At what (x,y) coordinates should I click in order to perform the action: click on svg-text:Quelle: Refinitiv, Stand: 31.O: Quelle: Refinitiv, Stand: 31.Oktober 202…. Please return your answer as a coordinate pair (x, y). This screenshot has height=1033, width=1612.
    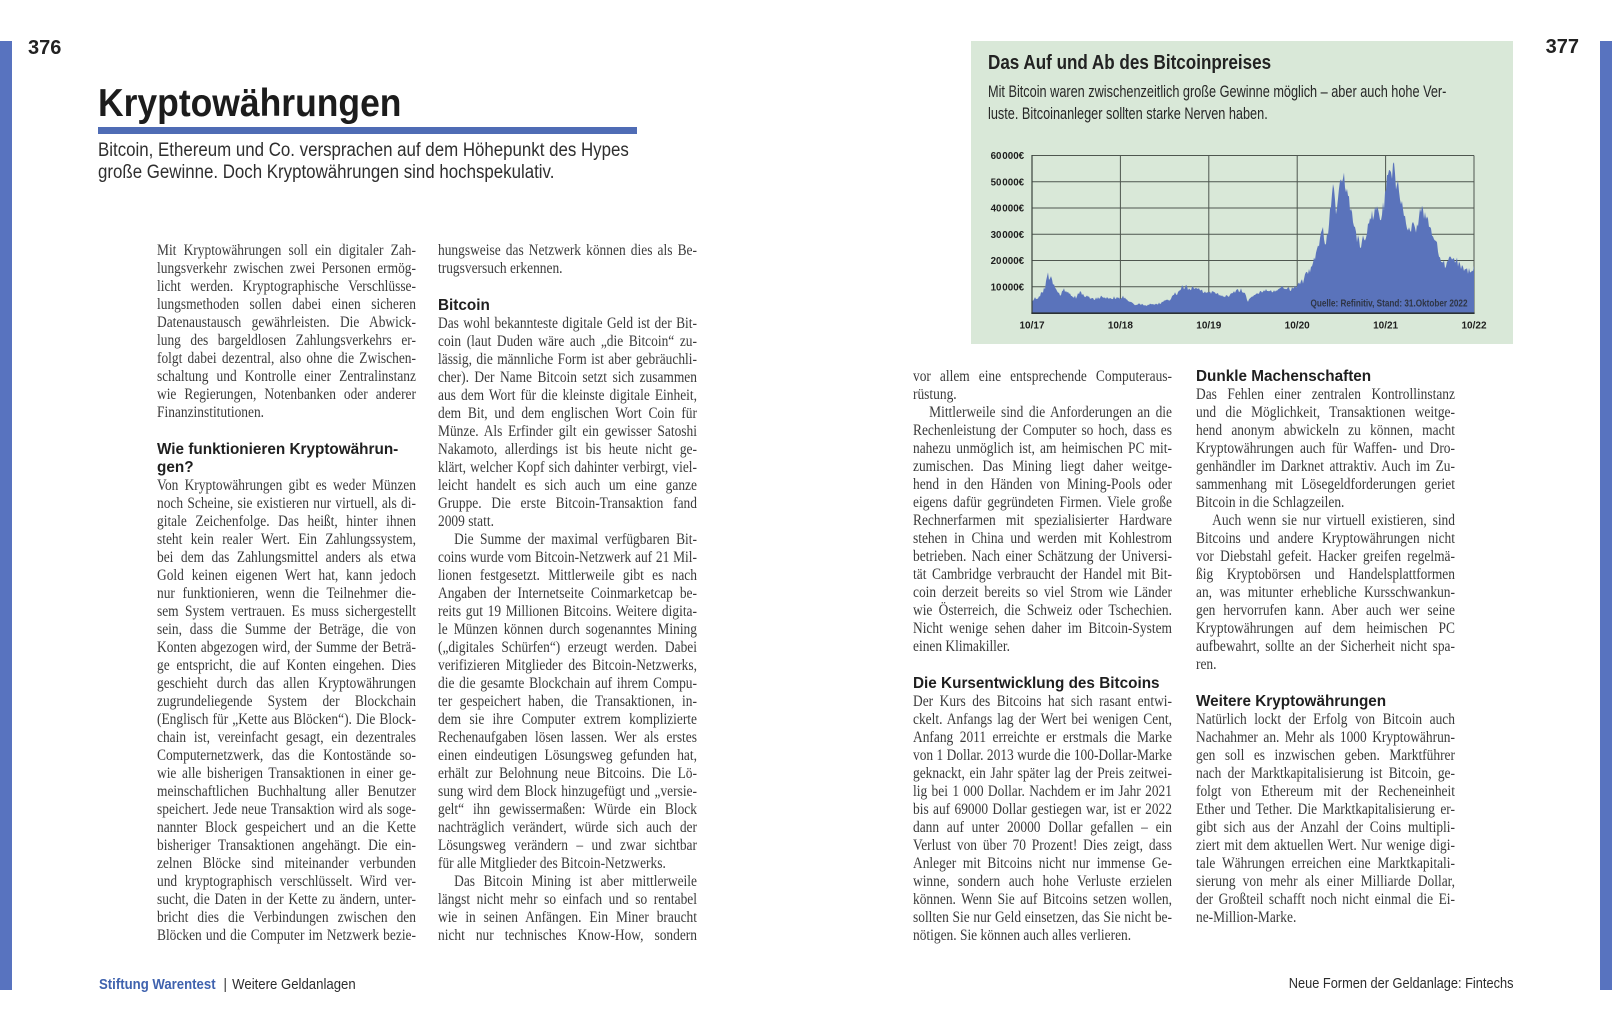
    Looking at the image, I should click on (1389, 304).